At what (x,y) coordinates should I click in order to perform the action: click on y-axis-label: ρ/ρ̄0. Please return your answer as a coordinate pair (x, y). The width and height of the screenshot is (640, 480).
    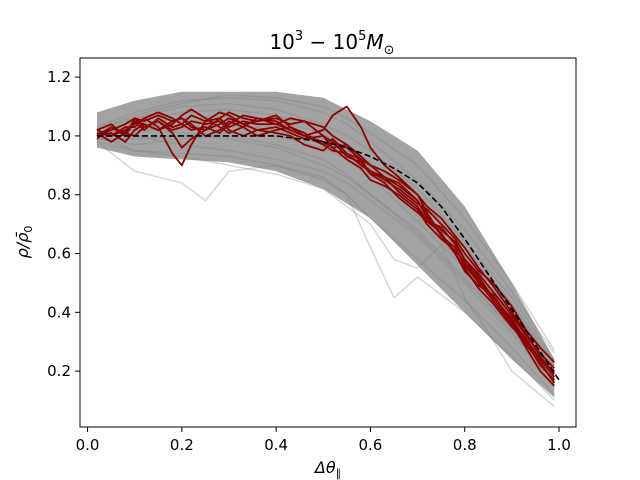
    Looking at the image, I should click on (24, 242).